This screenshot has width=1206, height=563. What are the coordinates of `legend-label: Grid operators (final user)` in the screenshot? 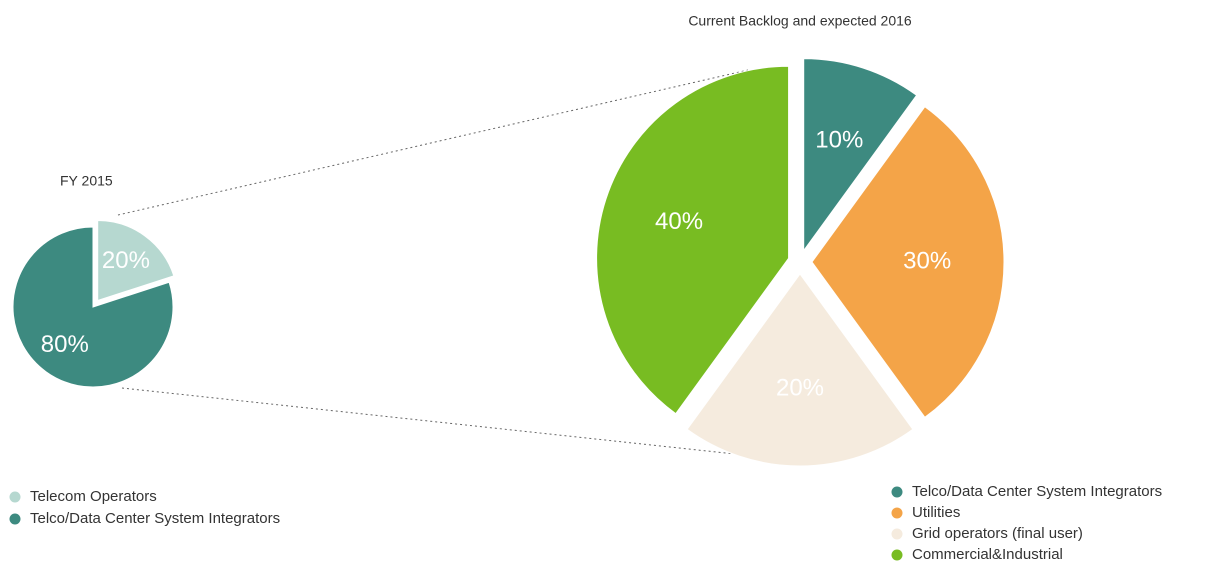 It's located at (997, 533).